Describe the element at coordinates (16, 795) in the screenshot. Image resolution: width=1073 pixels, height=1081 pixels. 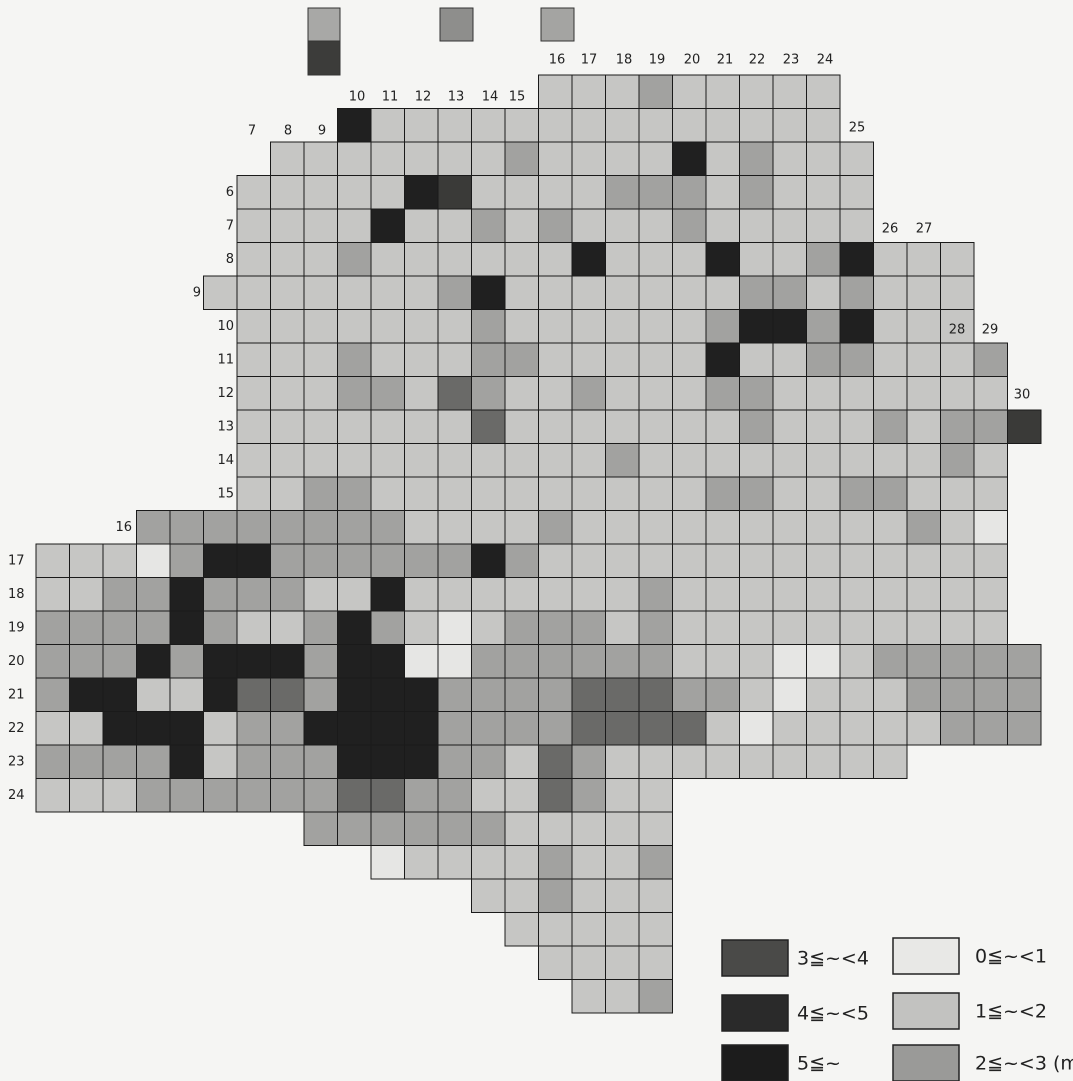
I see `row-label: 24` at that location.